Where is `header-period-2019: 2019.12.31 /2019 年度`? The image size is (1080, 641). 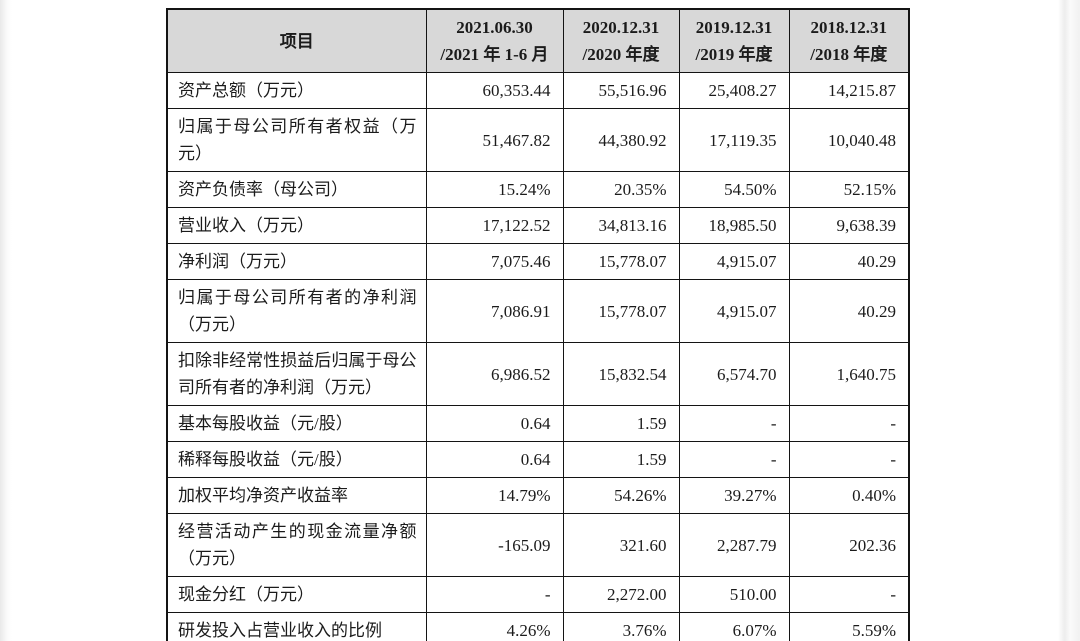 header-period-2019: 2019.12.31 /2019 年度 is located at coordinates (734, 40).